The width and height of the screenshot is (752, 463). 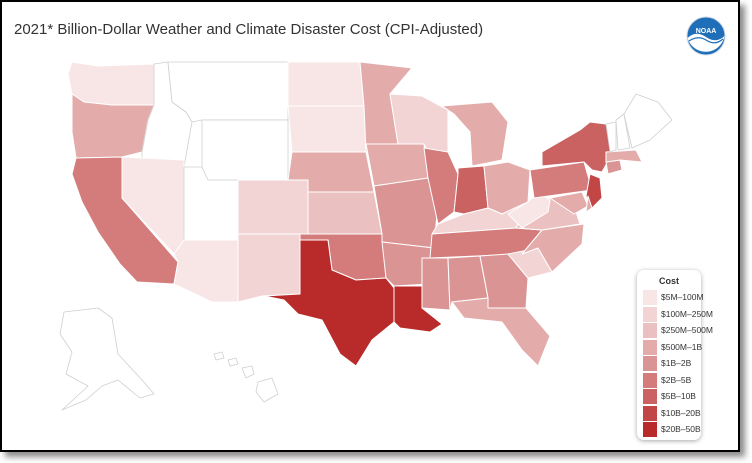 What do you see at coordinates (623, 132) in the screenshot?
I see `state-new-hampshire` at bounding box center [623, 132].